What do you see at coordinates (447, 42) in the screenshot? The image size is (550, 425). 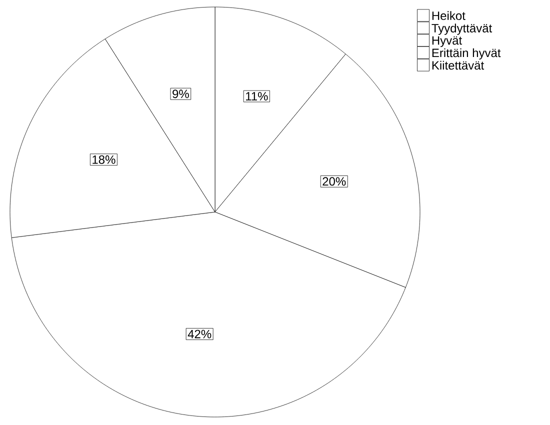 I see `legend-label: Hyvät` at bounding box center [447, 42].